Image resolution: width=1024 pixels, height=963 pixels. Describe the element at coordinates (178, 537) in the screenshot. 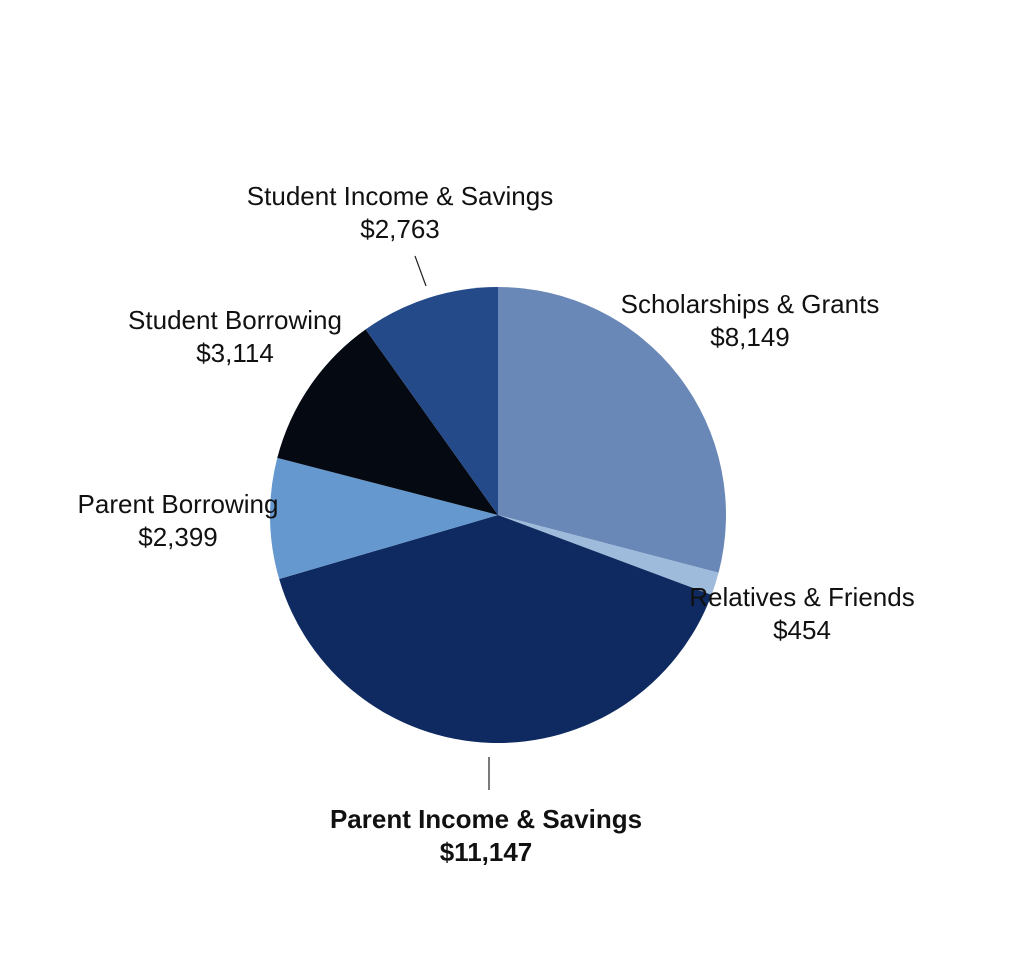

I see `slice-value-parent-borrowing: $2,399` at that location.